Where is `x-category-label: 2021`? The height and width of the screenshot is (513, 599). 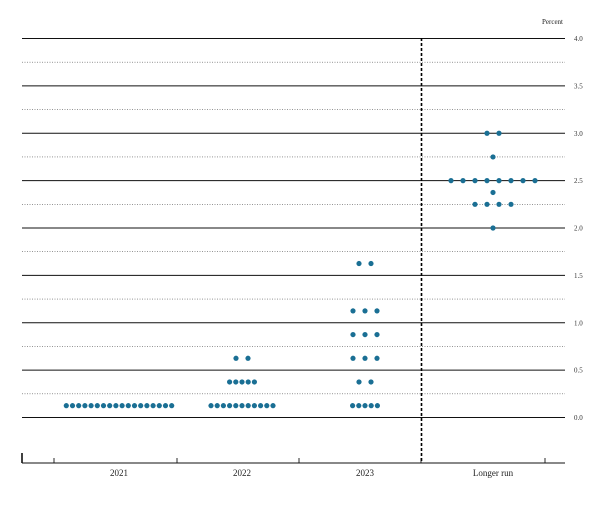 x-category-label: 2021 is located at coordinates (119, 473).